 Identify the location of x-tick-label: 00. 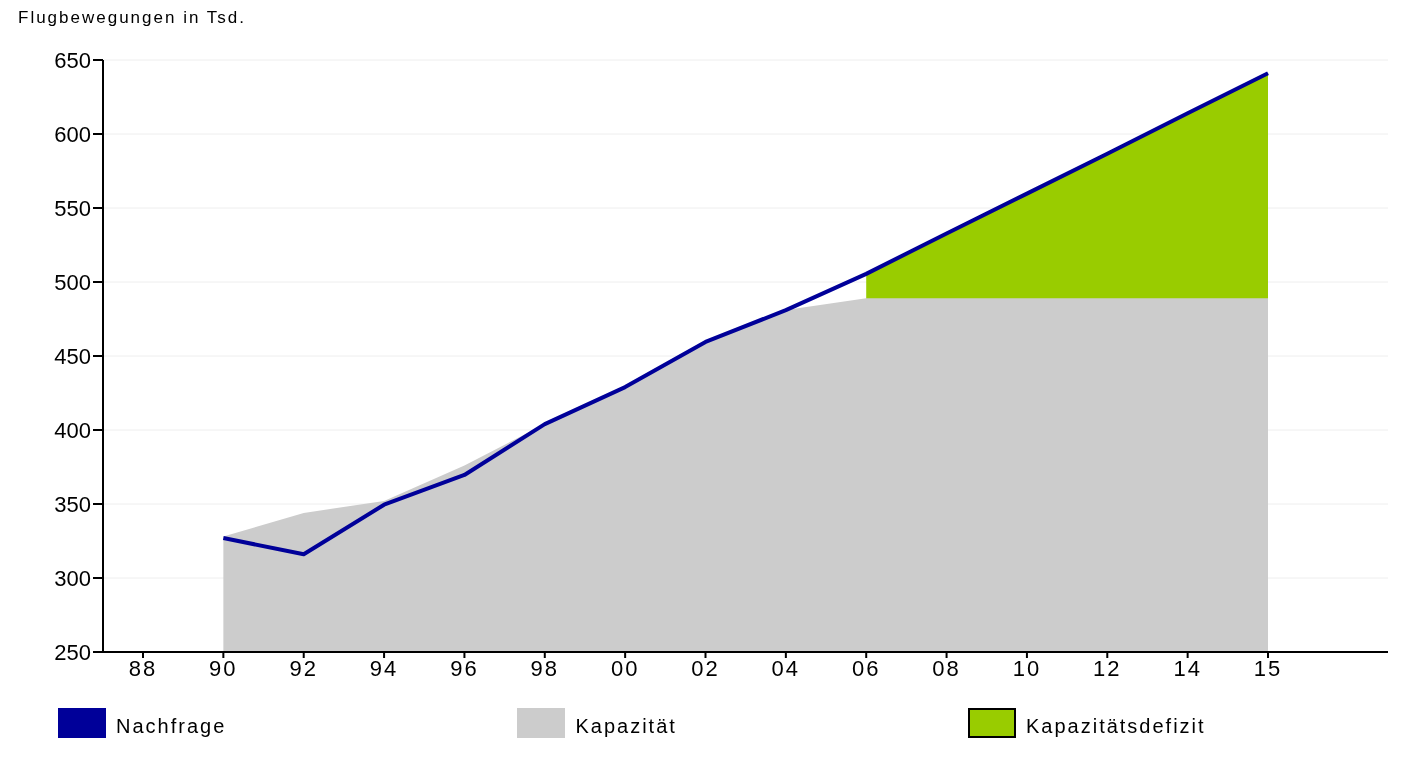
(625, 668).